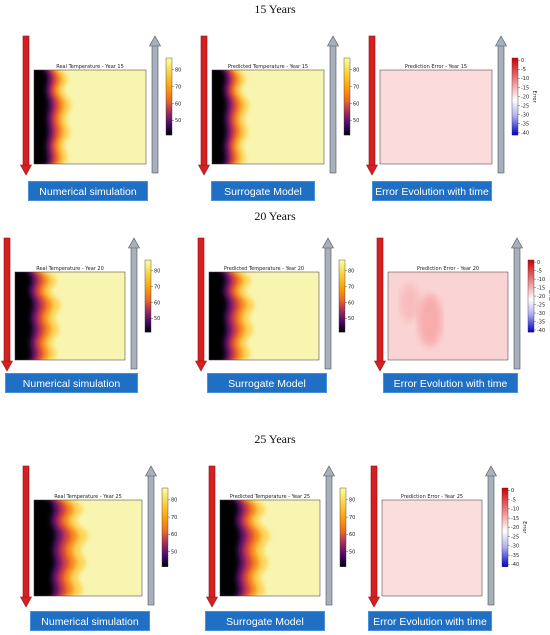 The width and height of the screenshot is (550, 635). I want to click on plot-title: Predicted Temperature - Year 15, so click(268, 67).